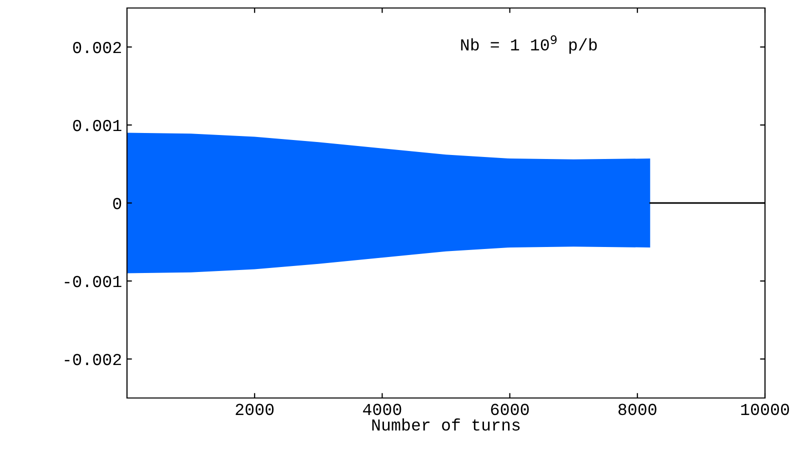  Describe the element at coordinates (93, 282) in the screenshot. I see `y-tick-label: -0.001` at that location.